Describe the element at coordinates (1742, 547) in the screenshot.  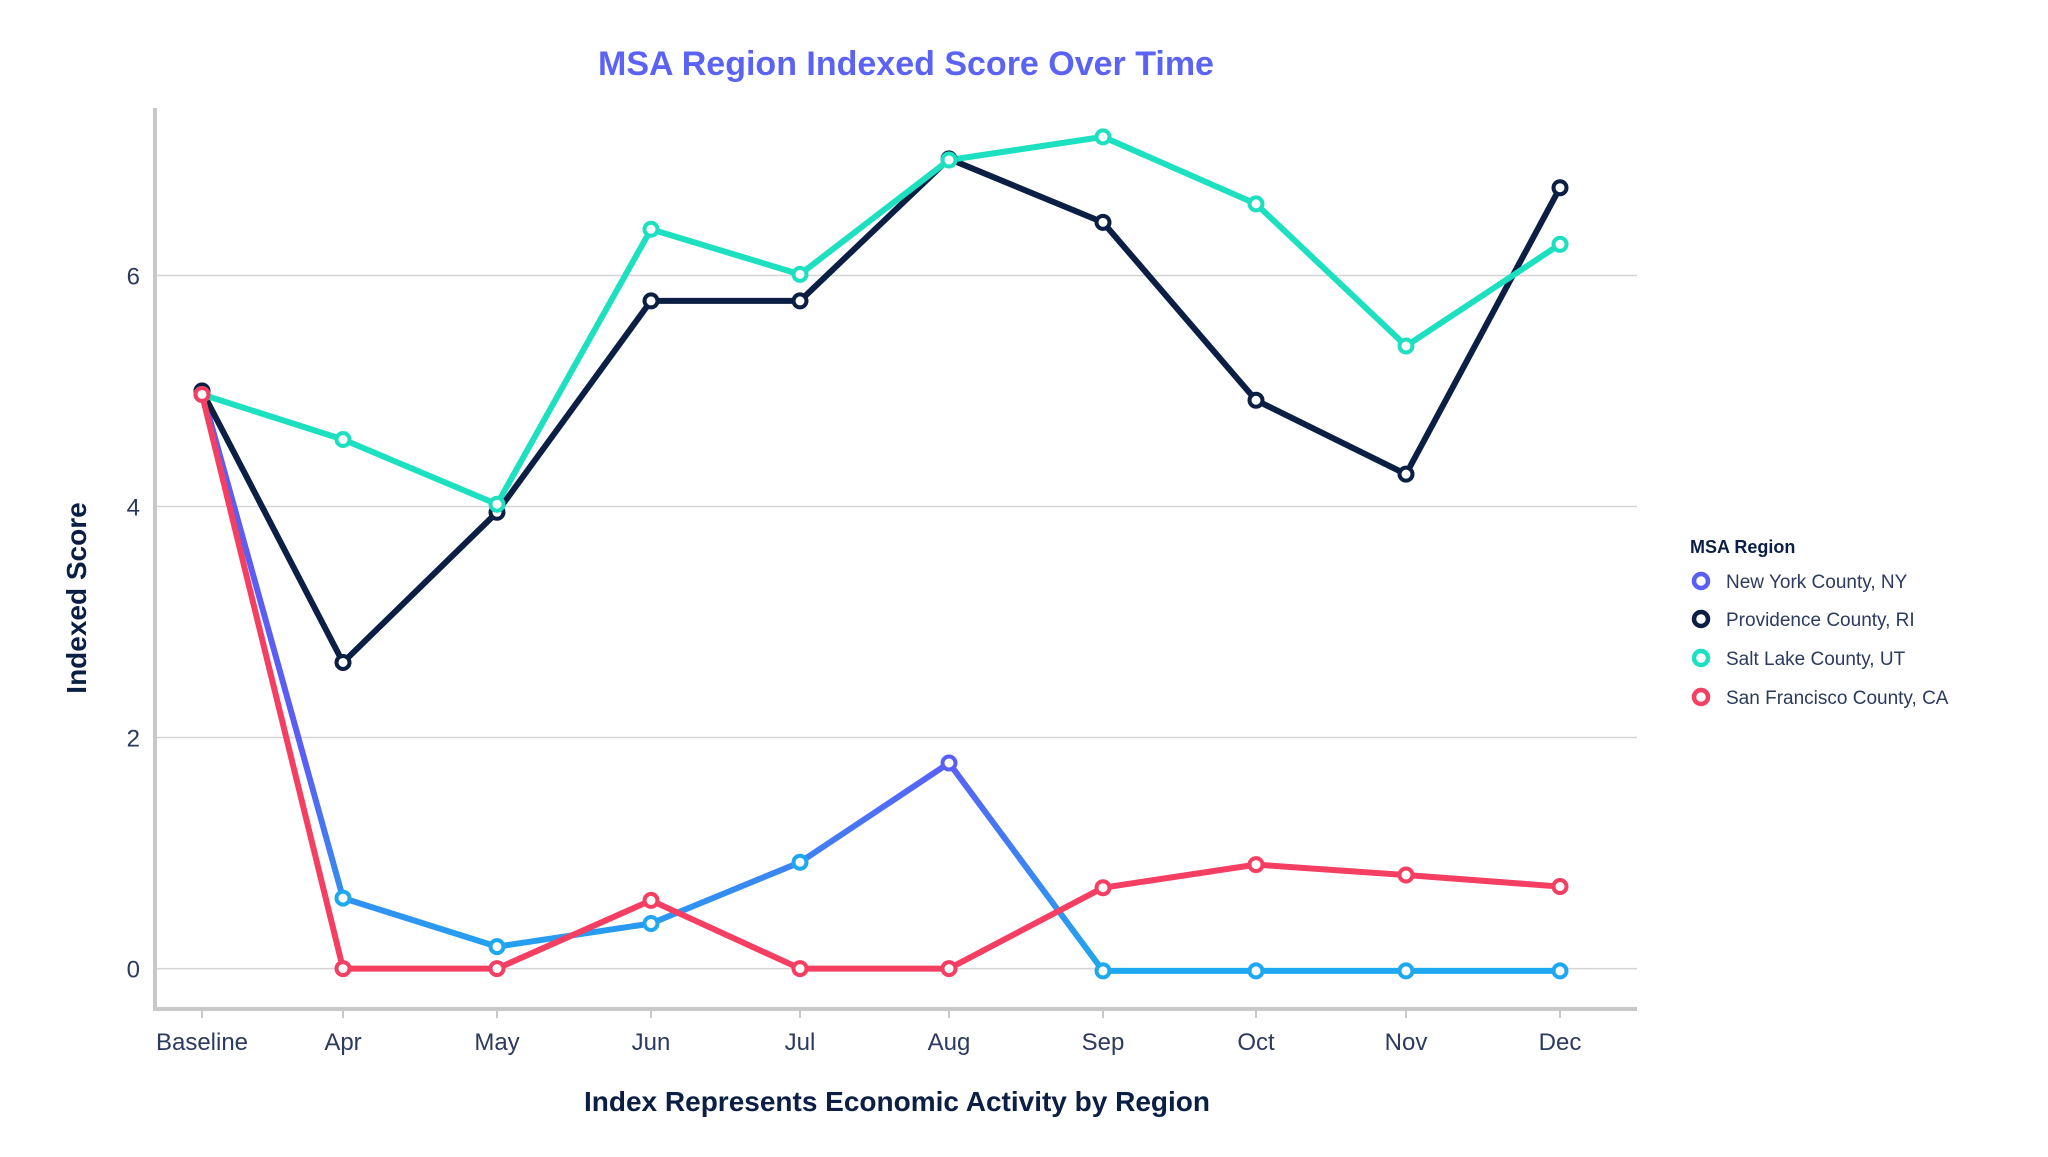
I see `legend-title: MSA Region` at that location.